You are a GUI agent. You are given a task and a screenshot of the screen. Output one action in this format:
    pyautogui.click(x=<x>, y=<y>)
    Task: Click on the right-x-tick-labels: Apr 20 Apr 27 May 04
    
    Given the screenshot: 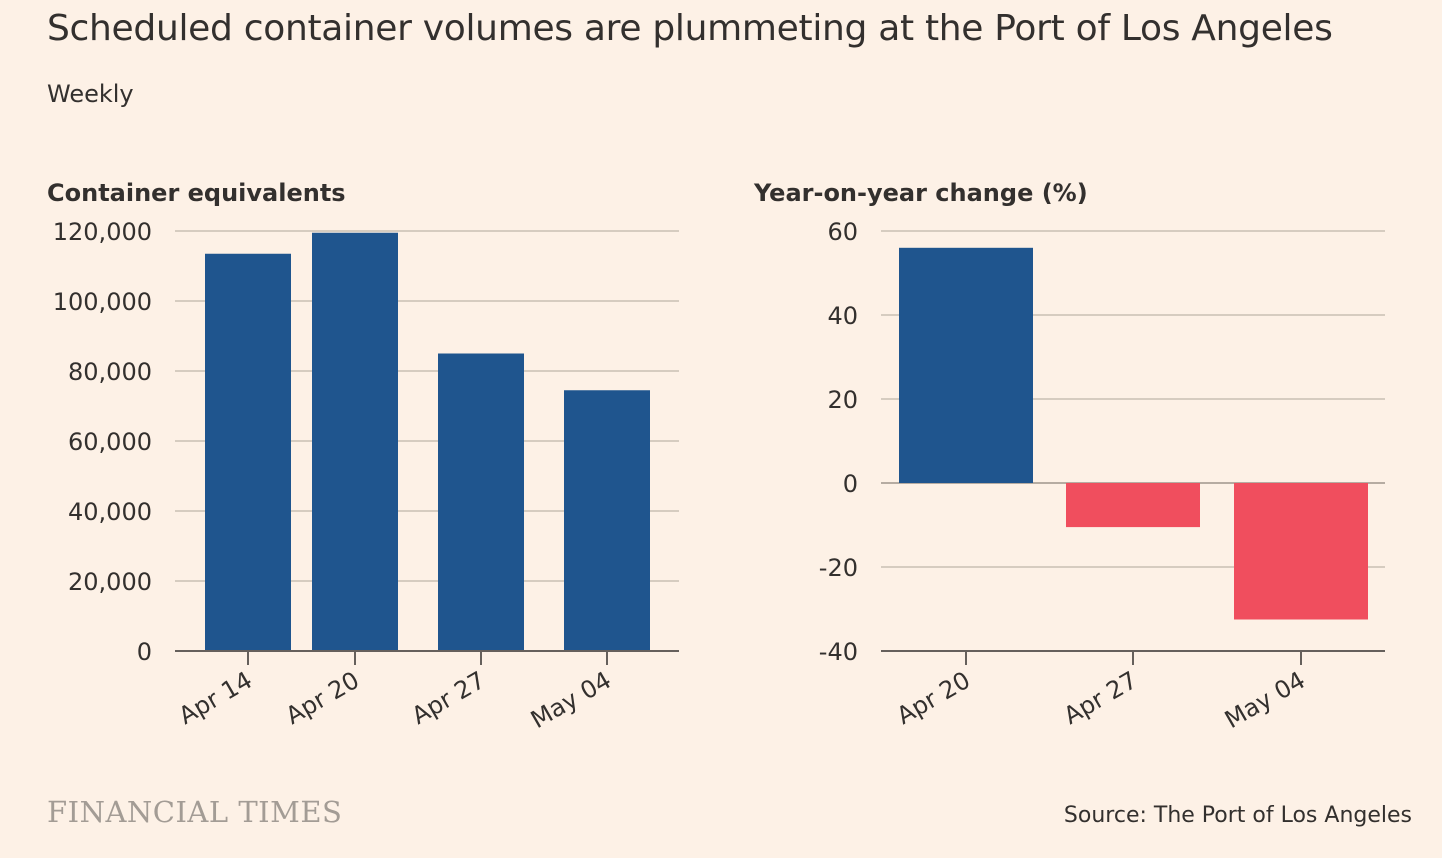 What is the action you would take?
    pyautogui.click(x=1101, y=700)
    